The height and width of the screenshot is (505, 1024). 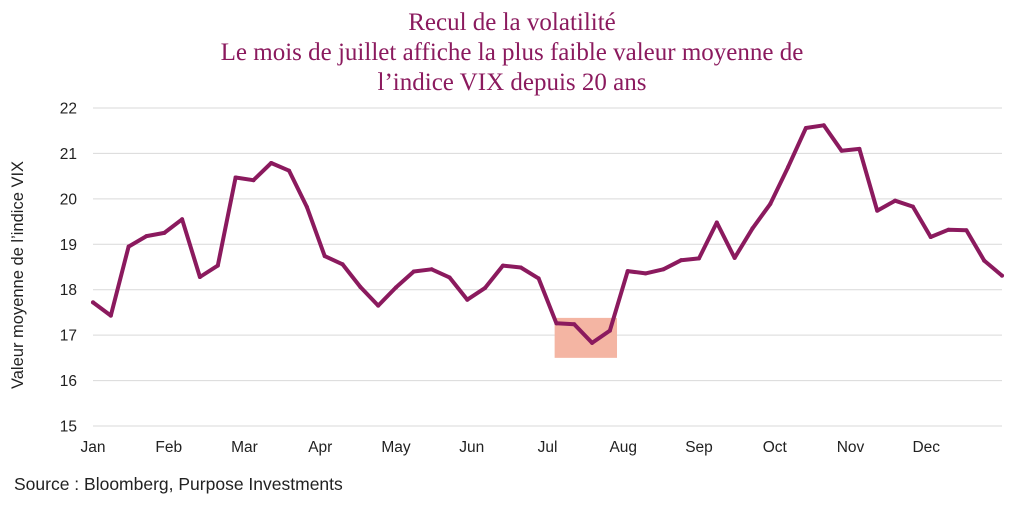 I want to click on x-axis-ticks: Jan Feb Mar Apr May Jun Jul Aug Sep Oct Nov Dec, so click(x=511, y=447).